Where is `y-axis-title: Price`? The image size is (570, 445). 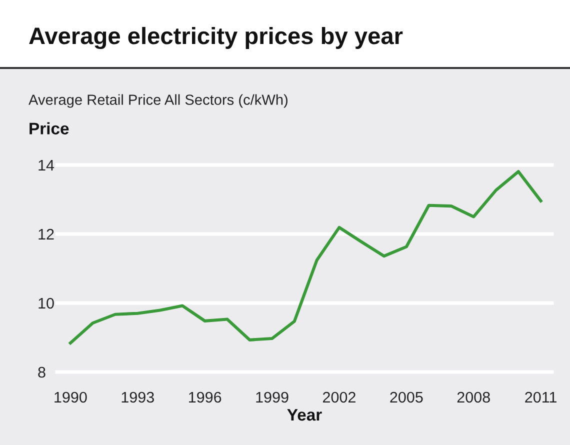 y-axis-title: Price is located at coordinates (49, 128).